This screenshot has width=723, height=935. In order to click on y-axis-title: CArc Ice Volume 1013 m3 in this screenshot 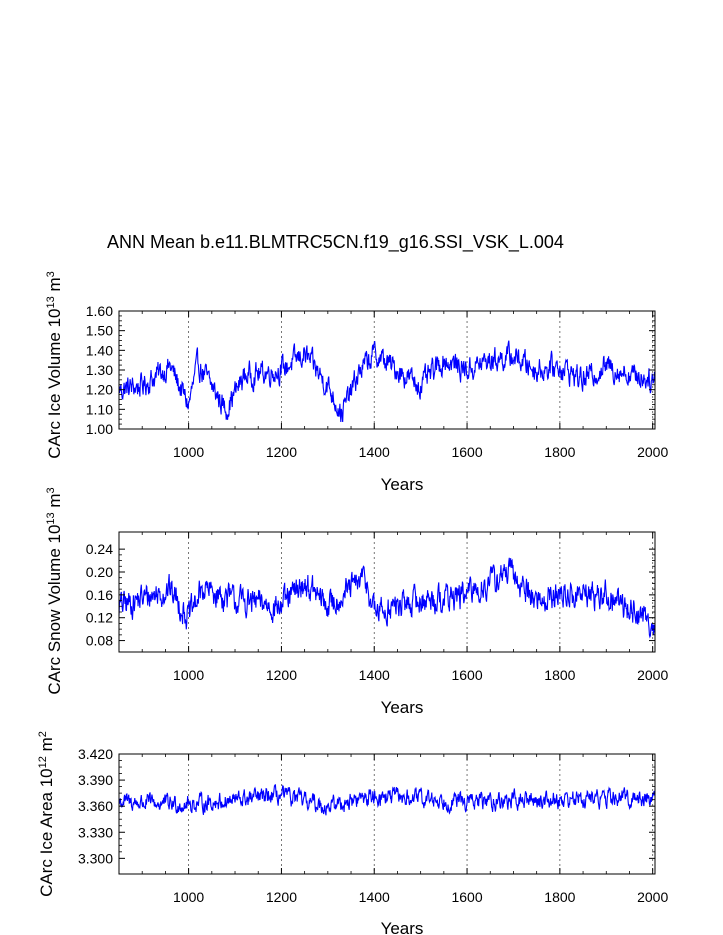, I will do `click(54, 365)`.